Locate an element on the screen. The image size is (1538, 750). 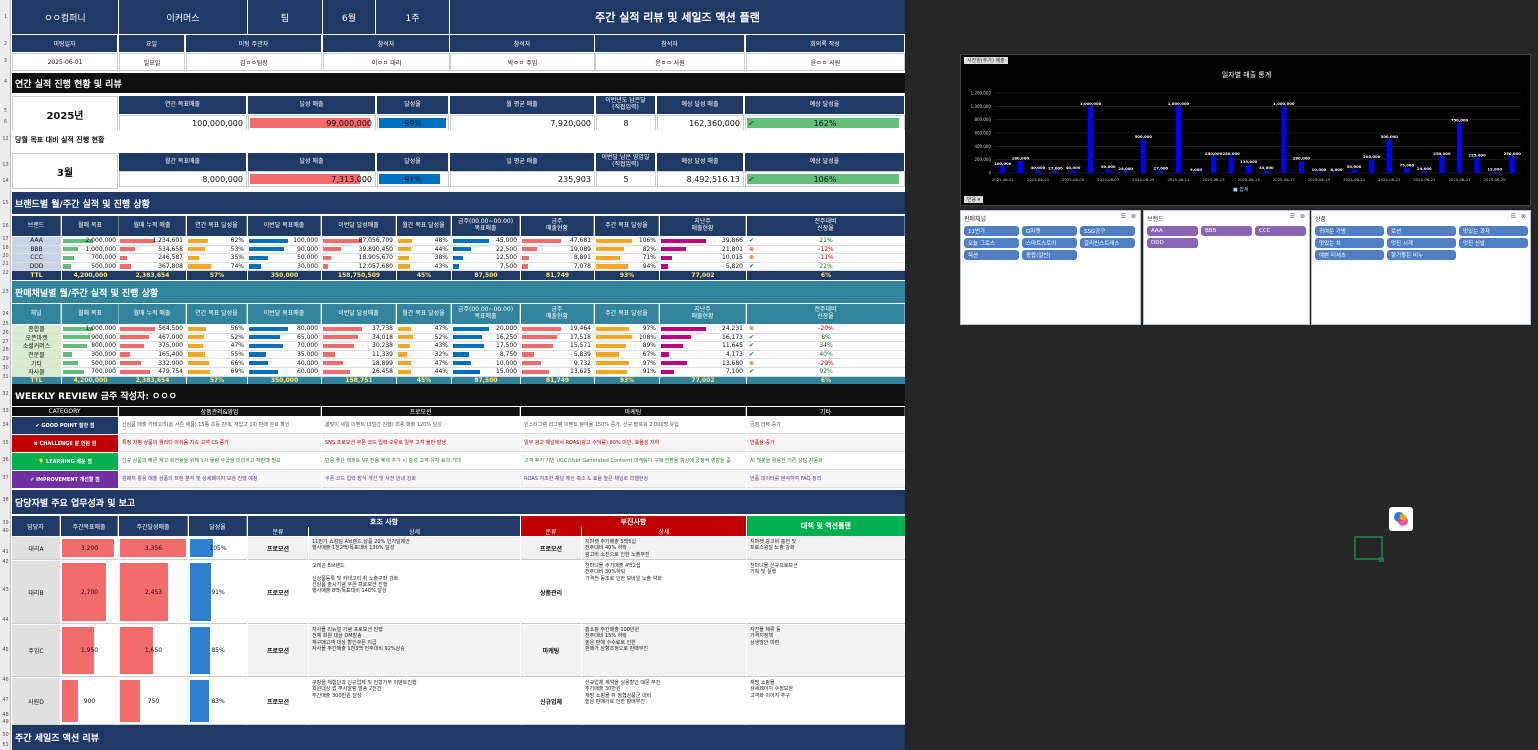
brand_table-cell: AAA is located at coordinates (36, 241).